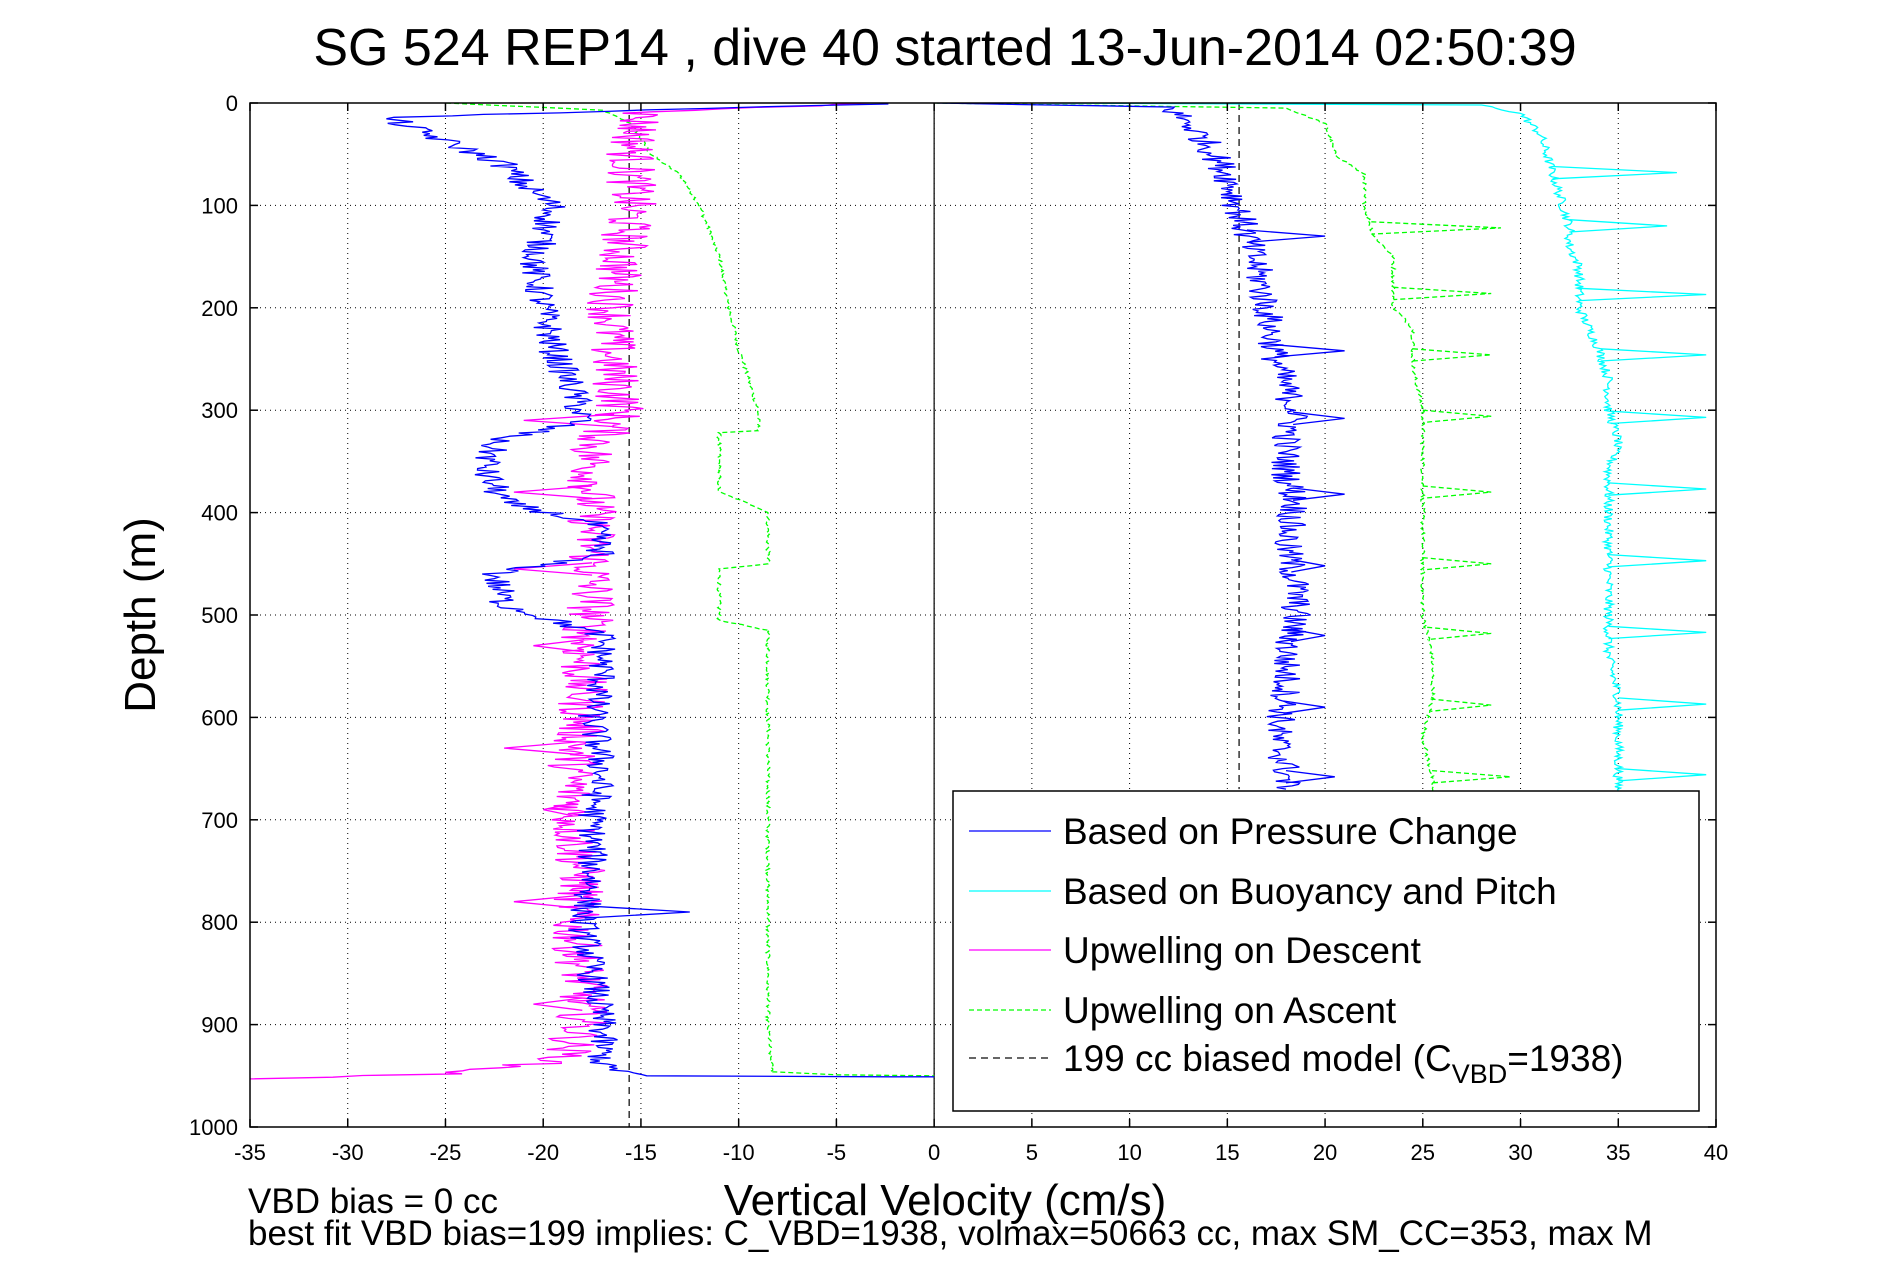  I want to click on legend-label: Upwelling on Ascent, so click(1230, 1010).